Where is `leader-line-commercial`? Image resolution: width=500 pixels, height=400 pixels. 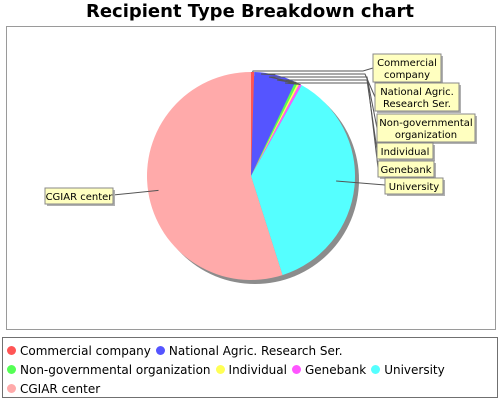
leader-line-commercial is located at coordinates (313, 70).